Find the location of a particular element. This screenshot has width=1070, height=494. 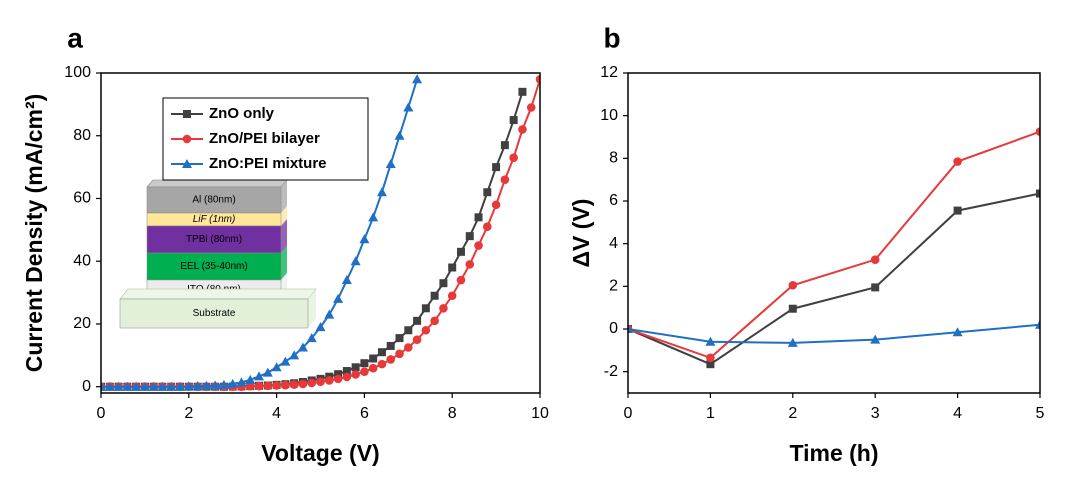

y-tick-label: 12 is located at coordinates (609, 72).